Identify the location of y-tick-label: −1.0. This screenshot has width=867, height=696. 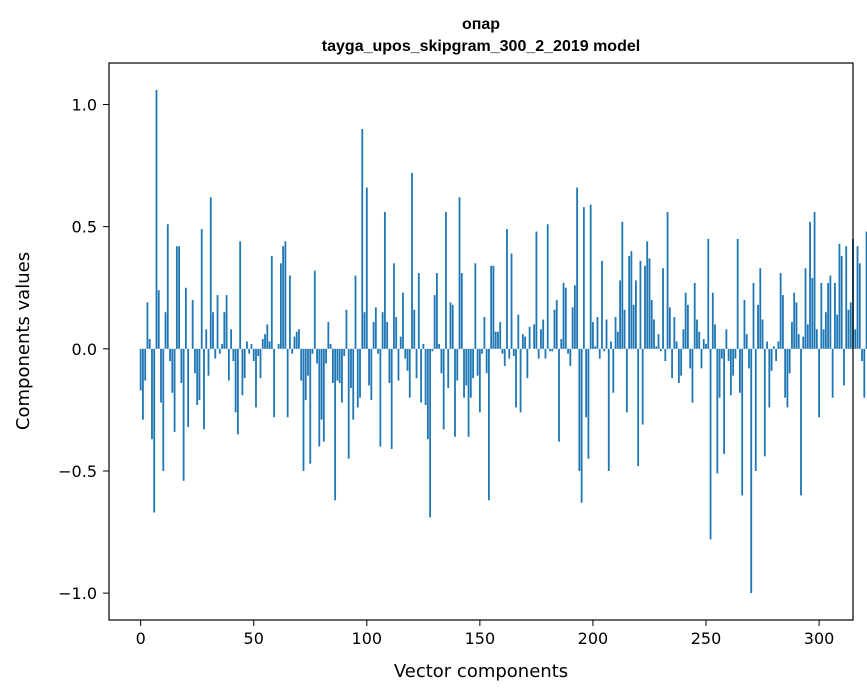
(77, 593).